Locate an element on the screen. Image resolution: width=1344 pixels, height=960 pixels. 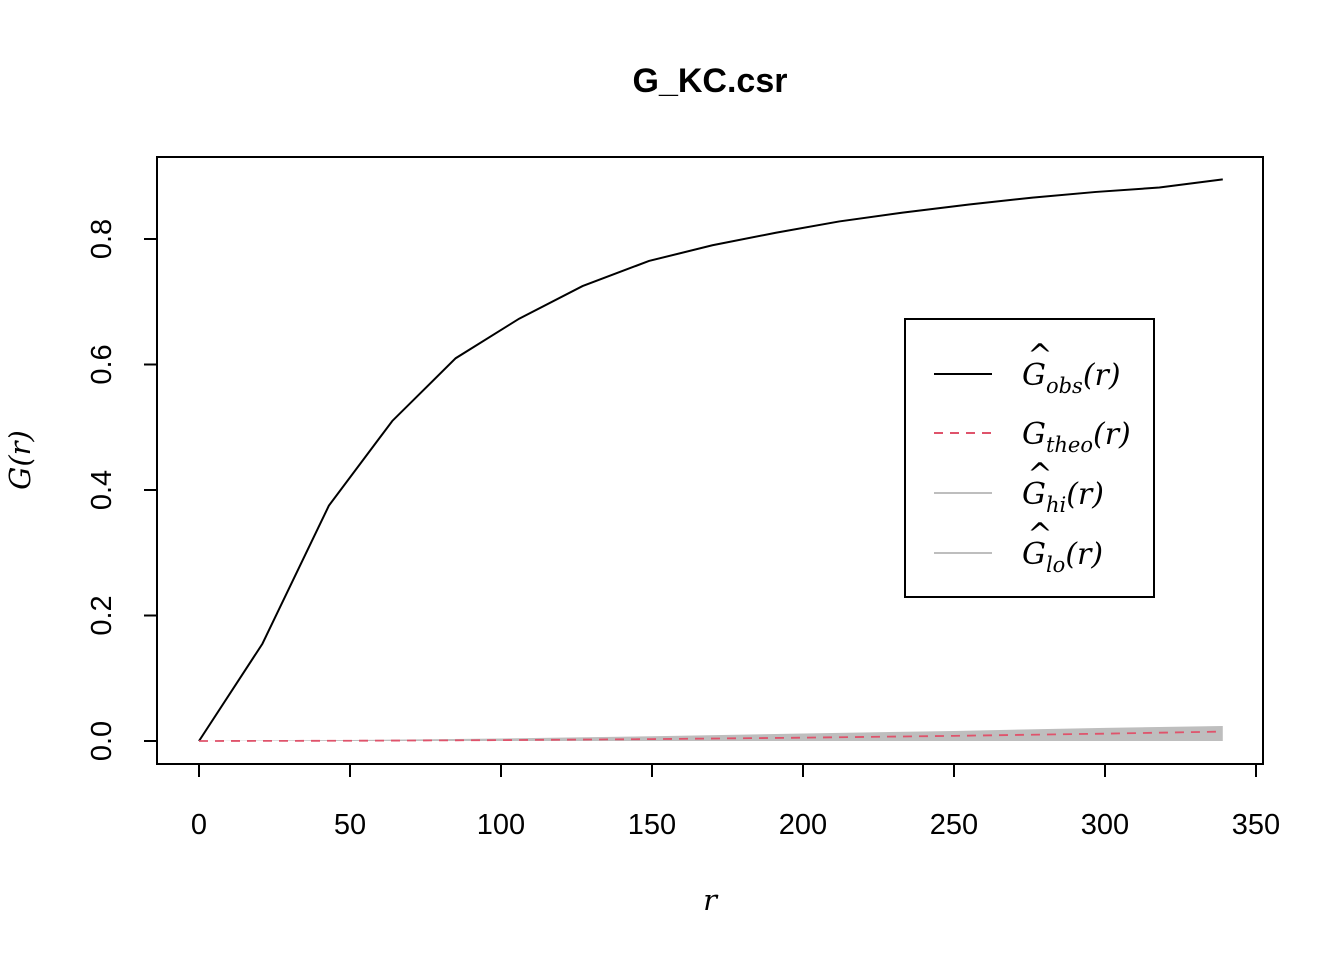
x-tick-label: 100 is located at coordinates (501, 825).